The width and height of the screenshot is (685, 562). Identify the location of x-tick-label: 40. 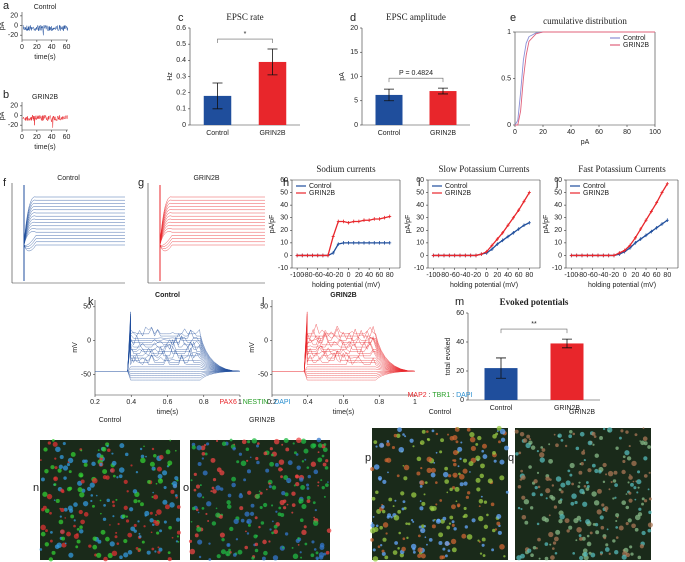
(52, 137).